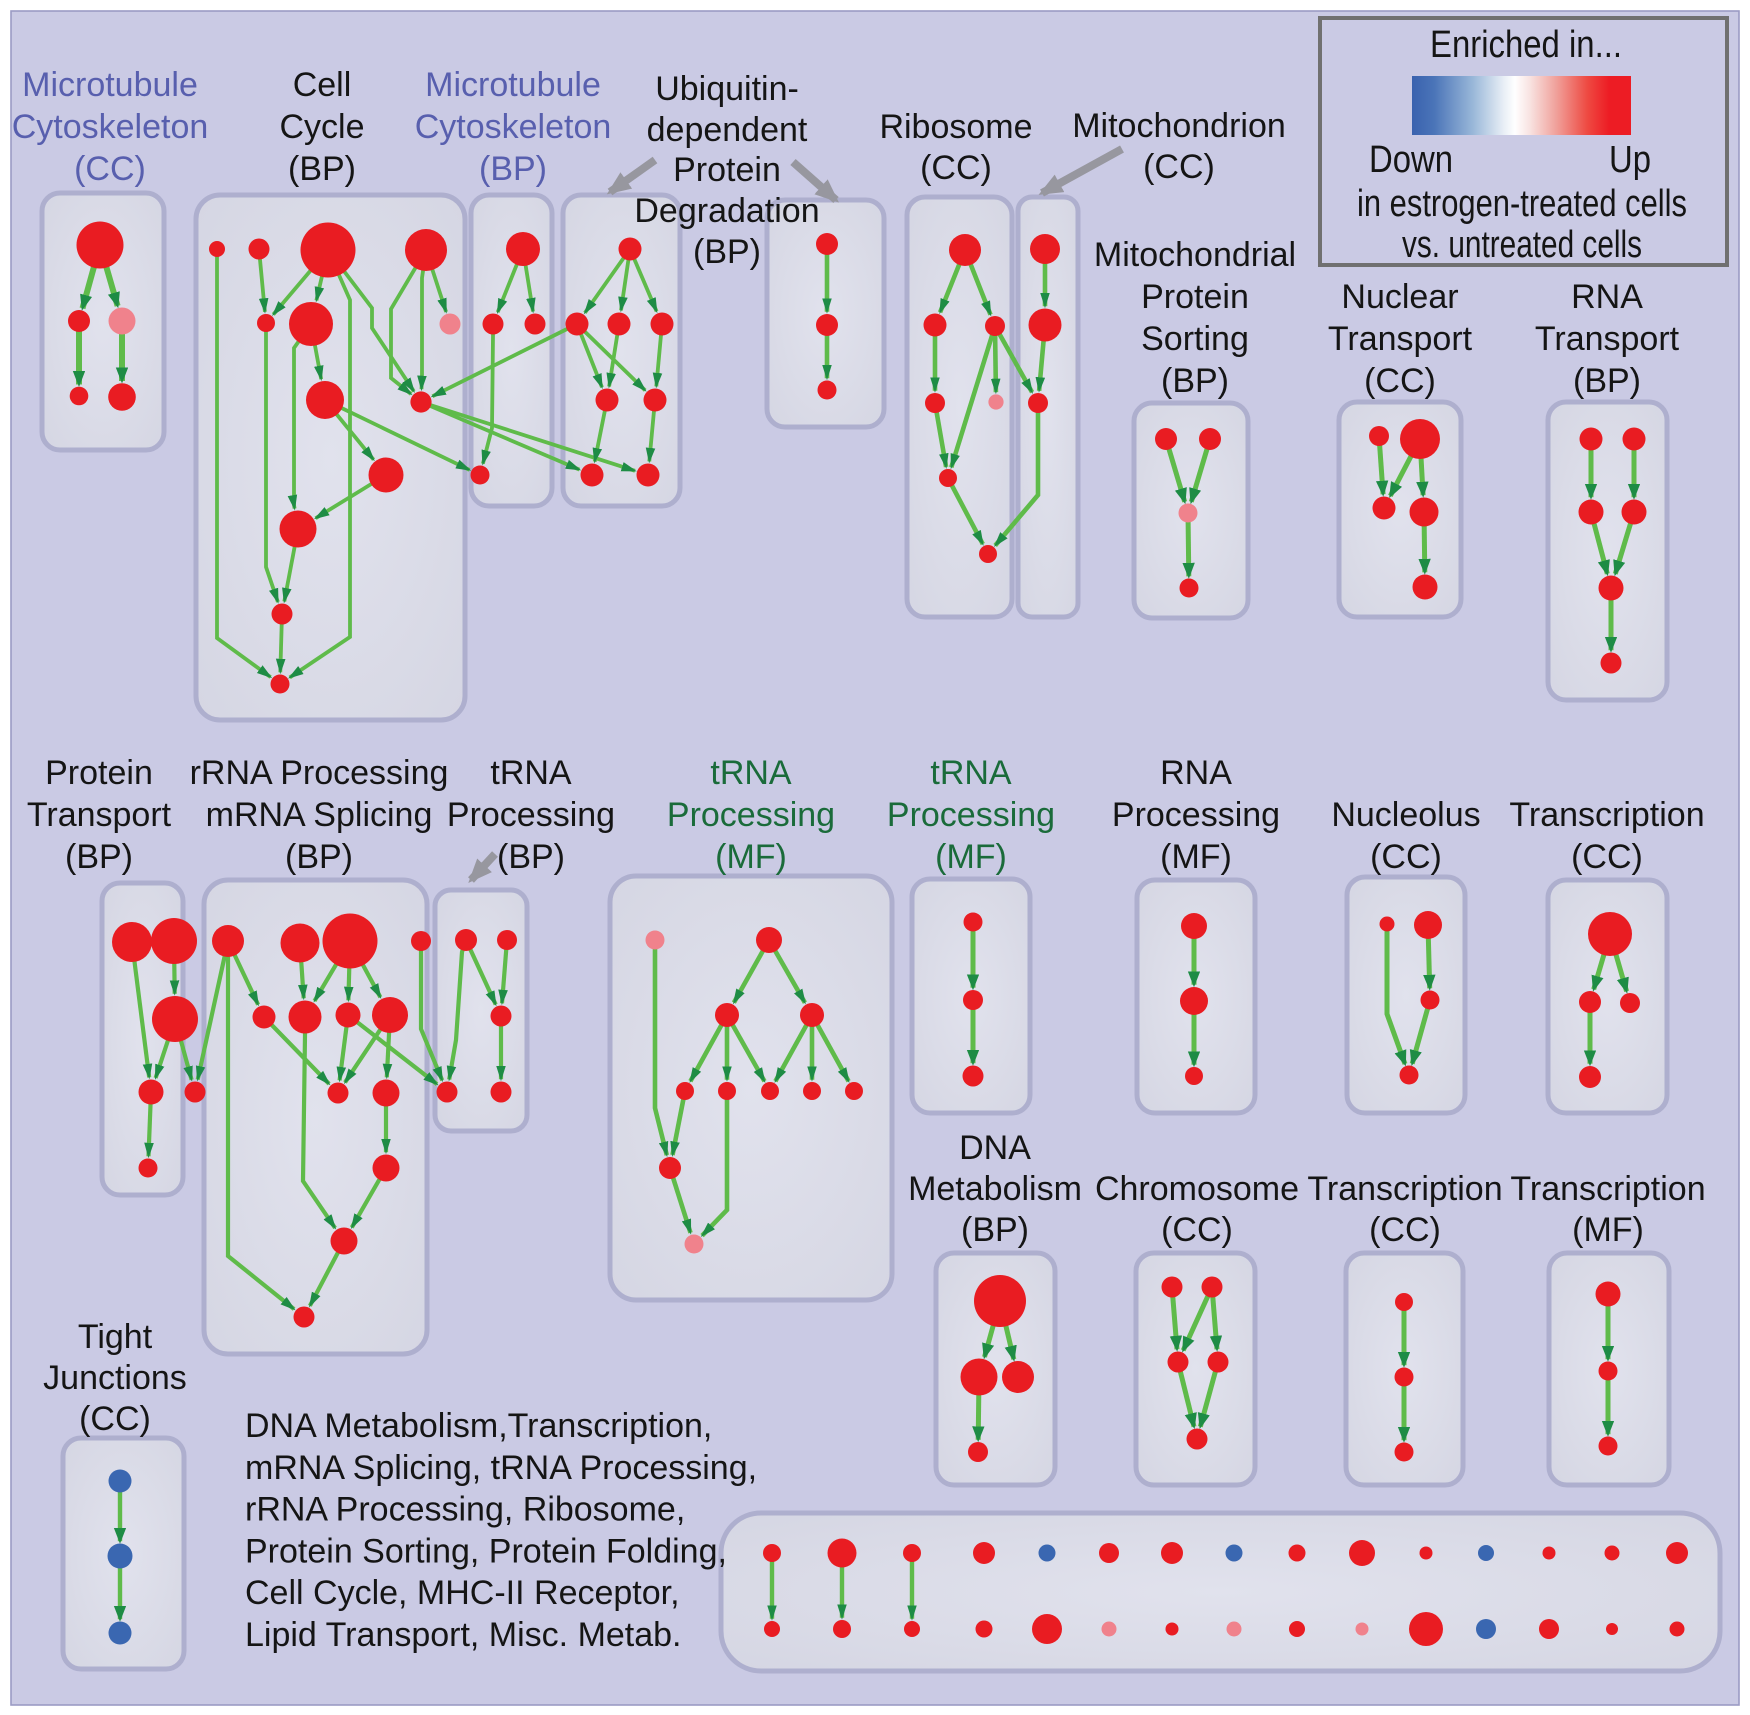  I want to click on svg-text: Nuclear, so click(1399, 297).